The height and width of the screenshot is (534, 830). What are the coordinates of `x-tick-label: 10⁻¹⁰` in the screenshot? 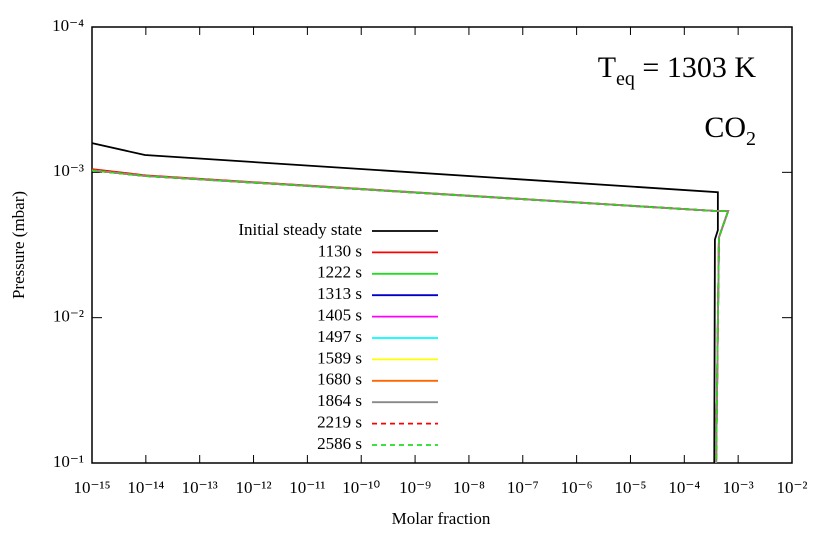 It's located at (361, 487).